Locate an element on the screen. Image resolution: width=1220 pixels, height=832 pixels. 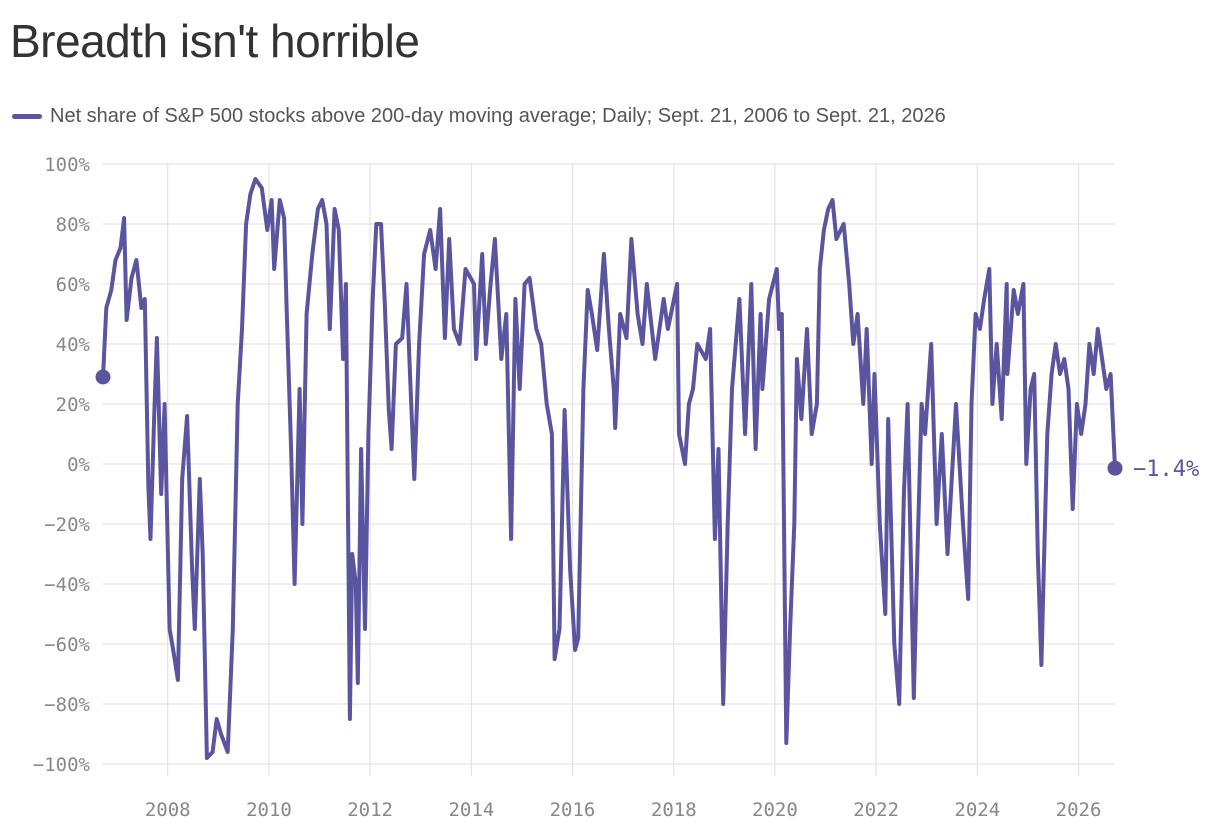
x-tick-label: 2020 is located at coordinates (775, 810).